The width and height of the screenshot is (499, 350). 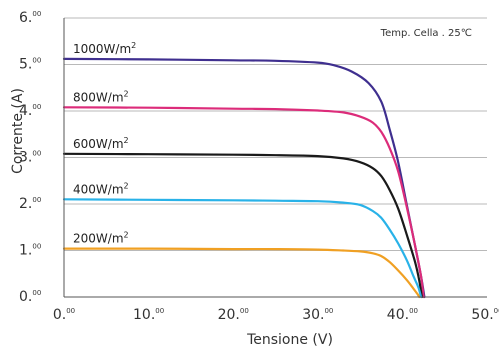 I want to click on x-tick-label: 0.00, so click(x=64, y=315).